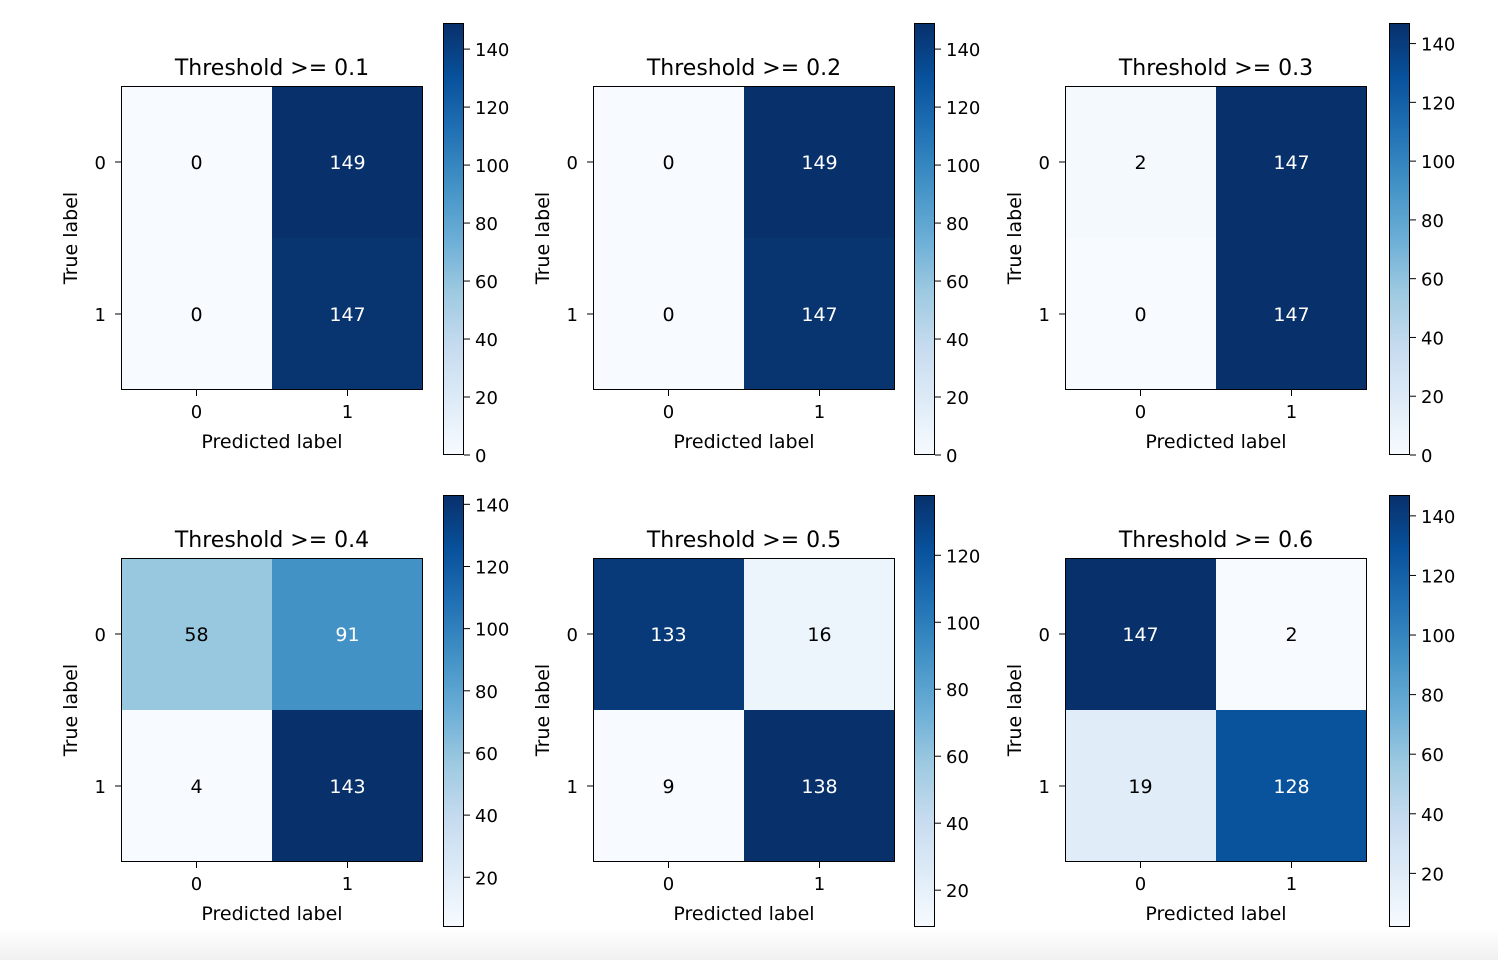  Describe the element at coordinates (271, 540) in the screenshot. I see `chart-title: Threshold >= 0.4` at that location.